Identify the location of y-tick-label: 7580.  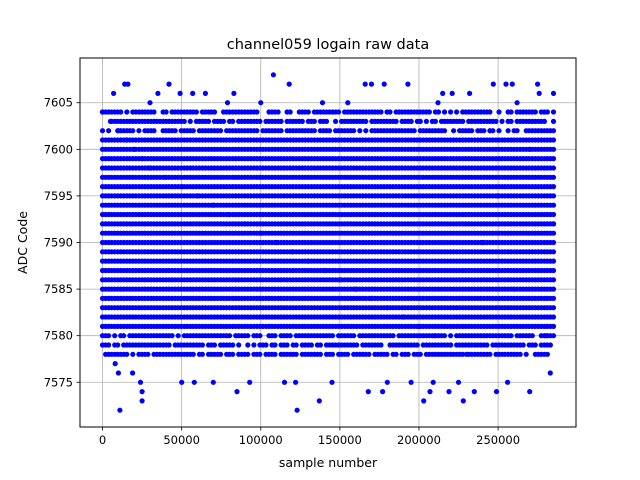
(58, 336).